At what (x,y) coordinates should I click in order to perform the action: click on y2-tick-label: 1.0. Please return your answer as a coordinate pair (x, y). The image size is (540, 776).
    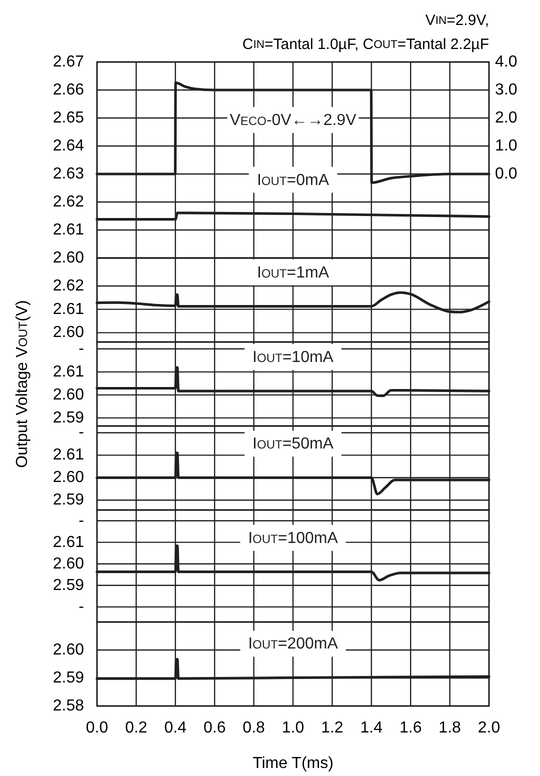
    Looking at the image, I should click on (506, 146).